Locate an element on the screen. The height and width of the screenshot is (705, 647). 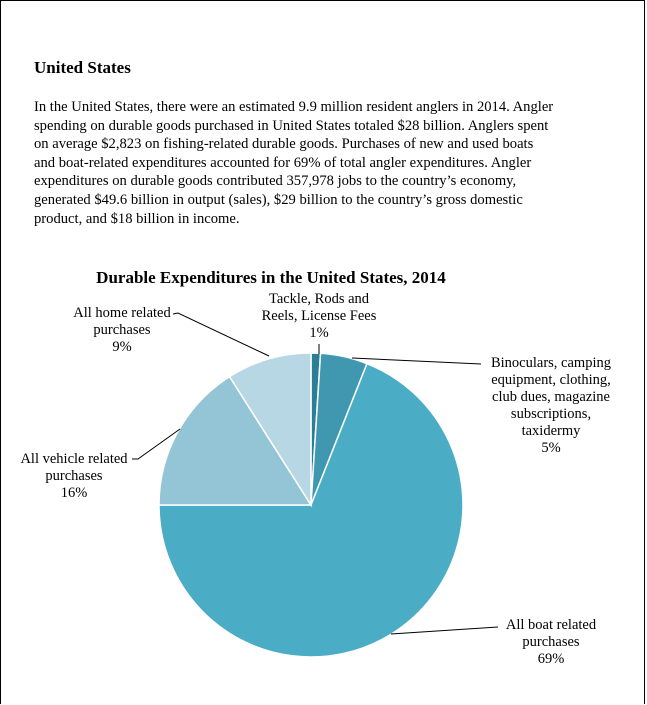
slice-label-line: Reels, License Fees is located at coordinates (319, 316).